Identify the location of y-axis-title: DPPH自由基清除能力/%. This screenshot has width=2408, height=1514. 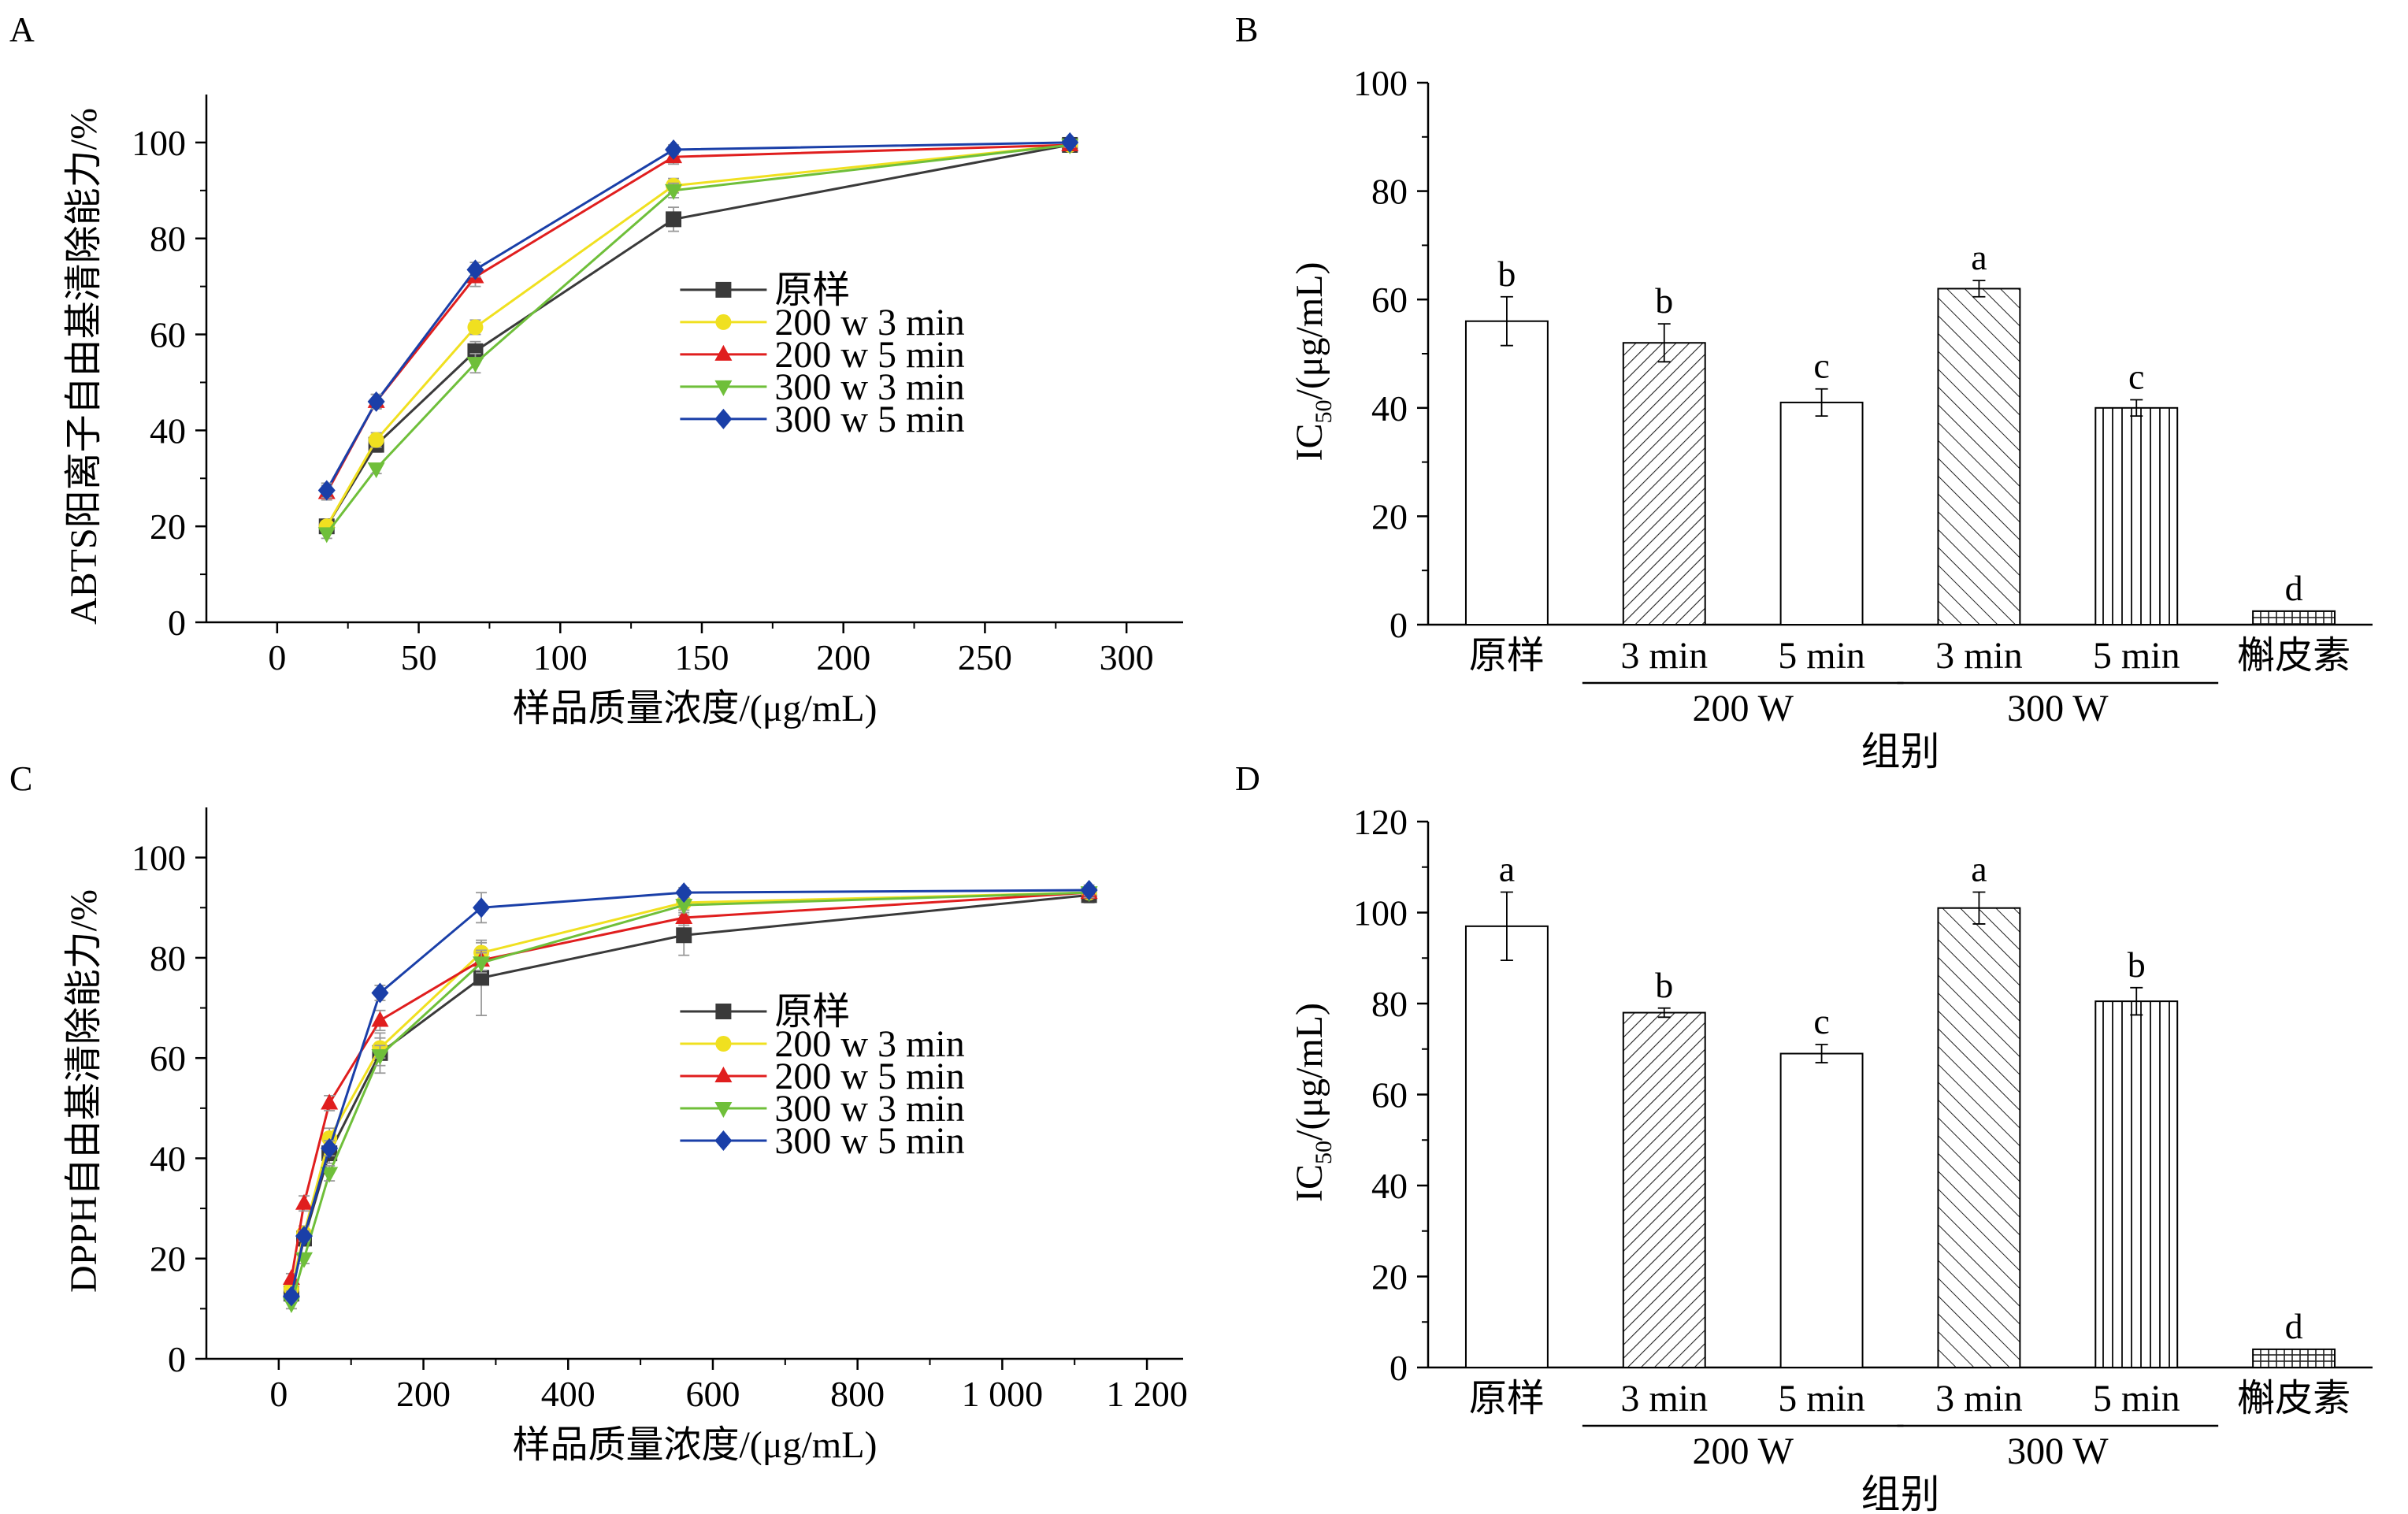
(84, 1091).